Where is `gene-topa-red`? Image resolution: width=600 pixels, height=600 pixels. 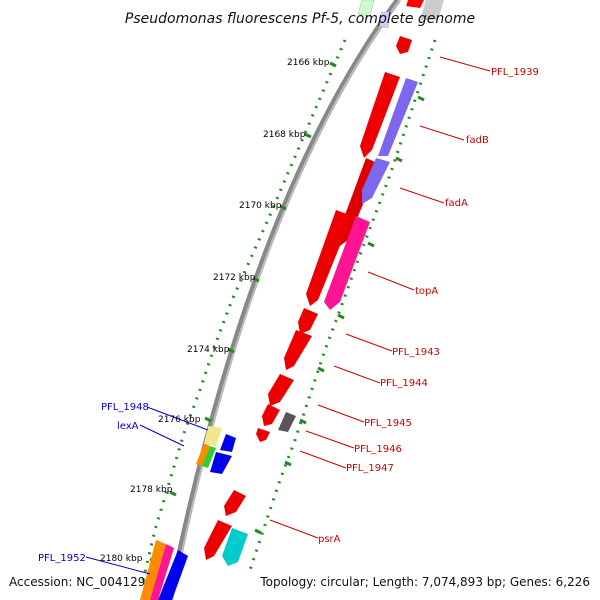 gene-topa-red is located at coordinates (329, 258).